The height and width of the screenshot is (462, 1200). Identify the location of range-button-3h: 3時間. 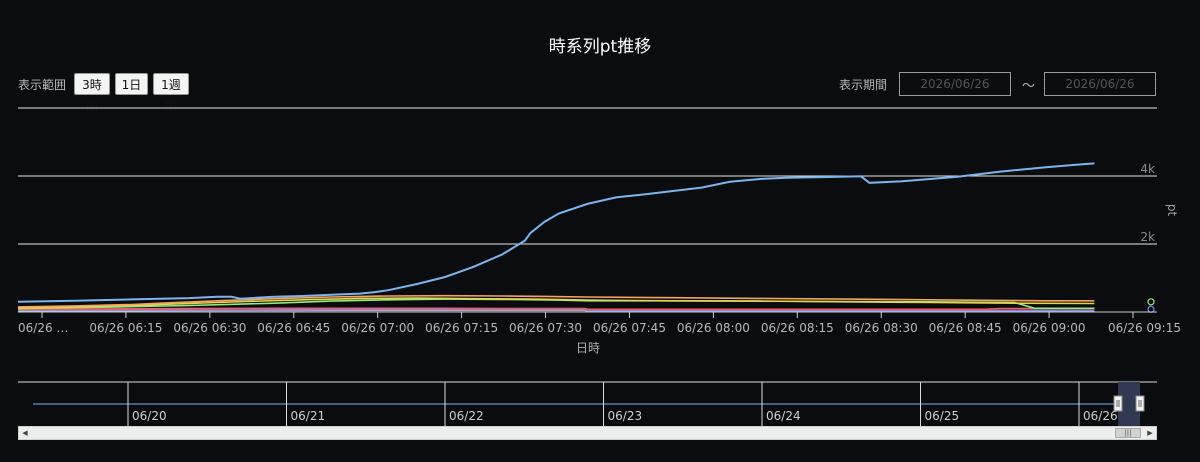
(92, 93).